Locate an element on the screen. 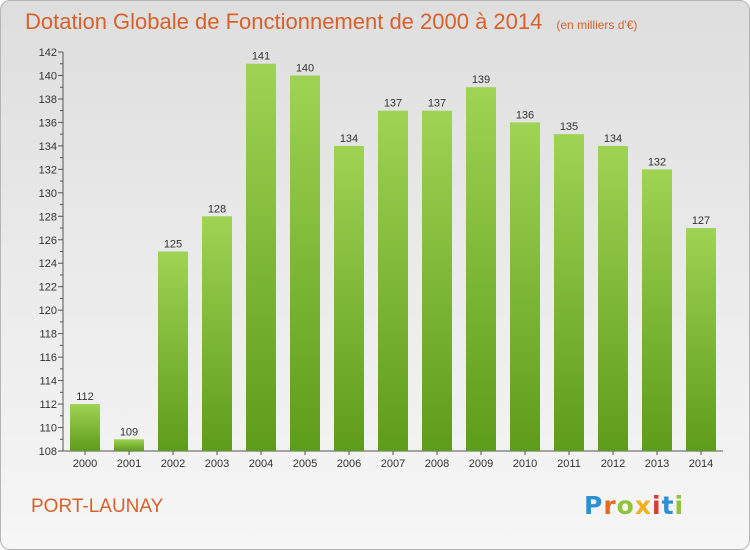  bar-value-label: 125 is located at coordinates (173, 245).